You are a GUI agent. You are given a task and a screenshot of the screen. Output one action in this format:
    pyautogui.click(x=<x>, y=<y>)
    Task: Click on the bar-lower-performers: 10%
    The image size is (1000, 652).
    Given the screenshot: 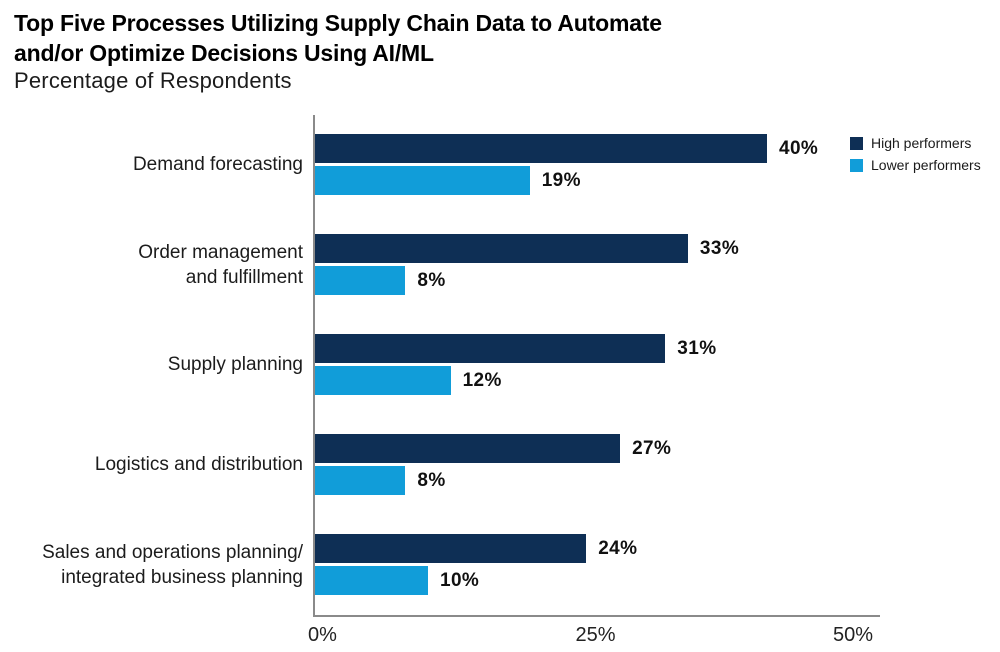 What is the action you would take?
    pyautogui.click(x=397, y=580)
    